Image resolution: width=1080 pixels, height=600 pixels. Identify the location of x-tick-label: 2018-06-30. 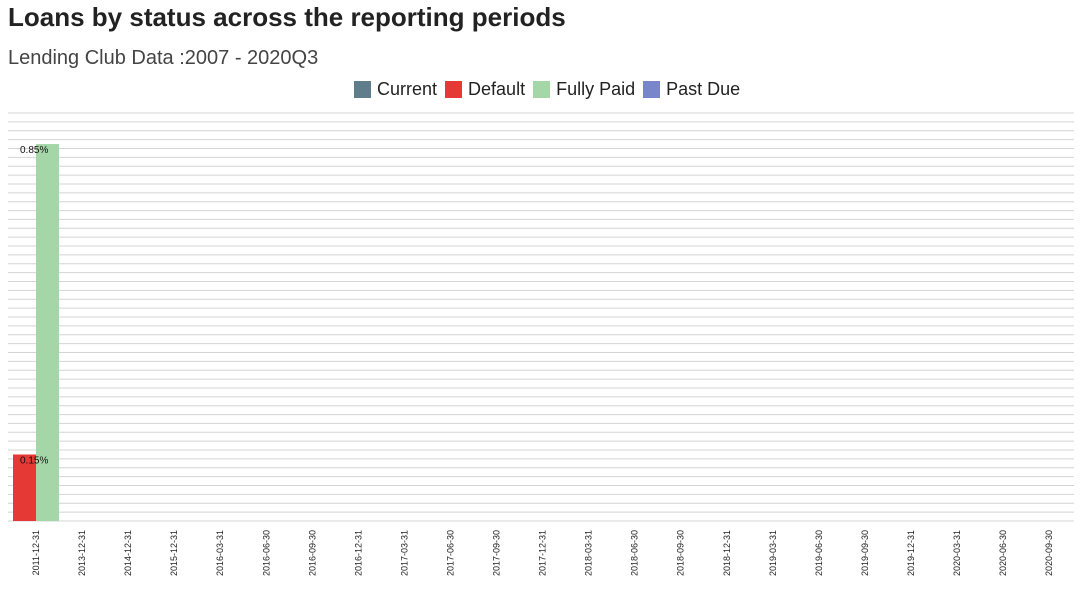
(635, 553).